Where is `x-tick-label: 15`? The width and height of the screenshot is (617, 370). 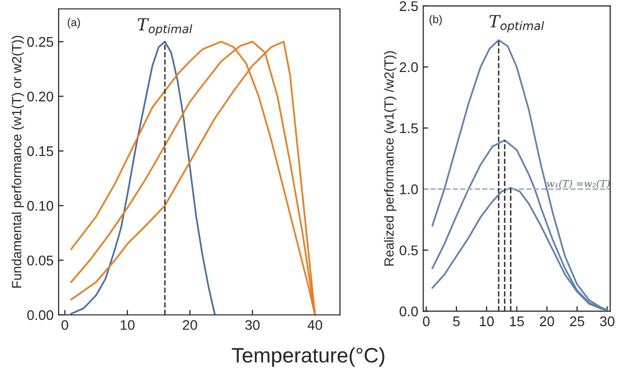 x-tick-label: 15 is located at coordinates (517, 321).